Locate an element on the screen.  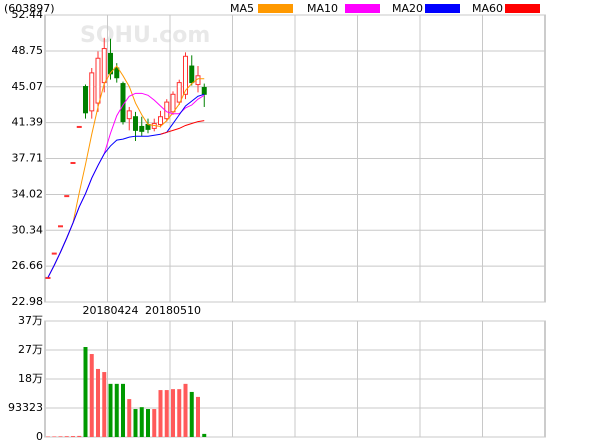
y-tick-label: 27万 is located at coordinates (30, 349).